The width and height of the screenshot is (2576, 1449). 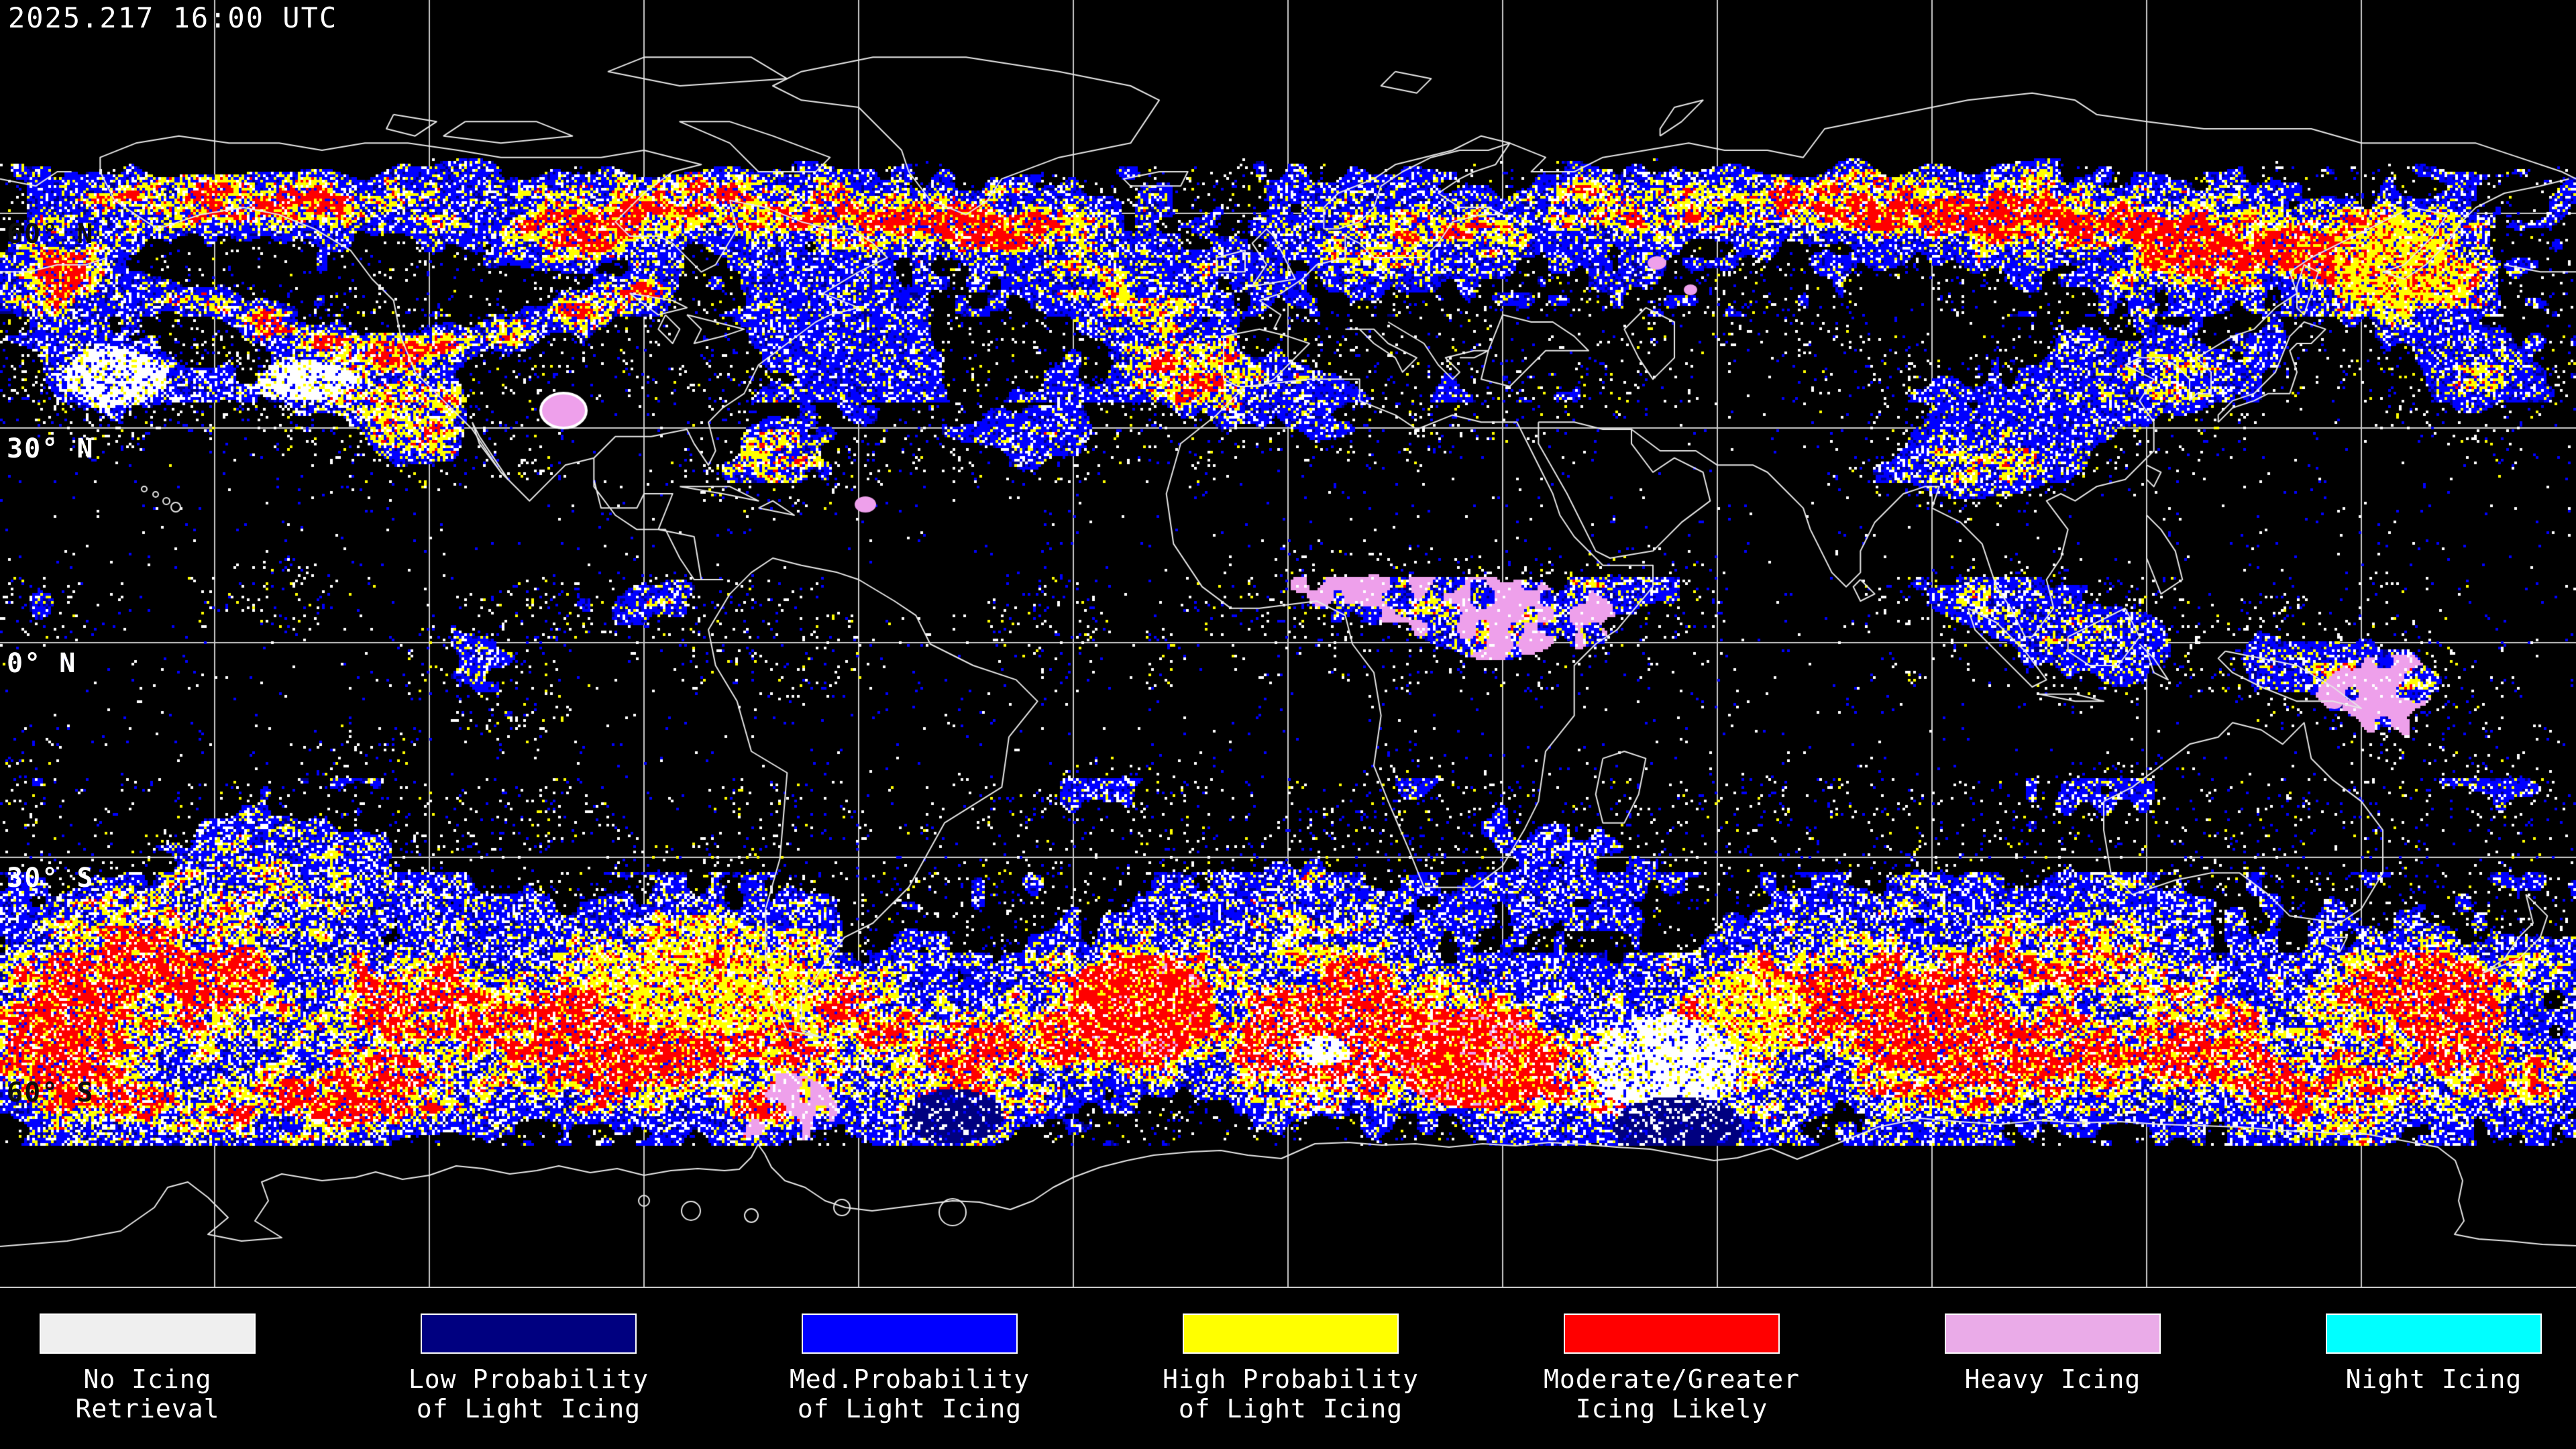 I want to click on legend-swatch-high-probability, so click(x=1291, y=1333).